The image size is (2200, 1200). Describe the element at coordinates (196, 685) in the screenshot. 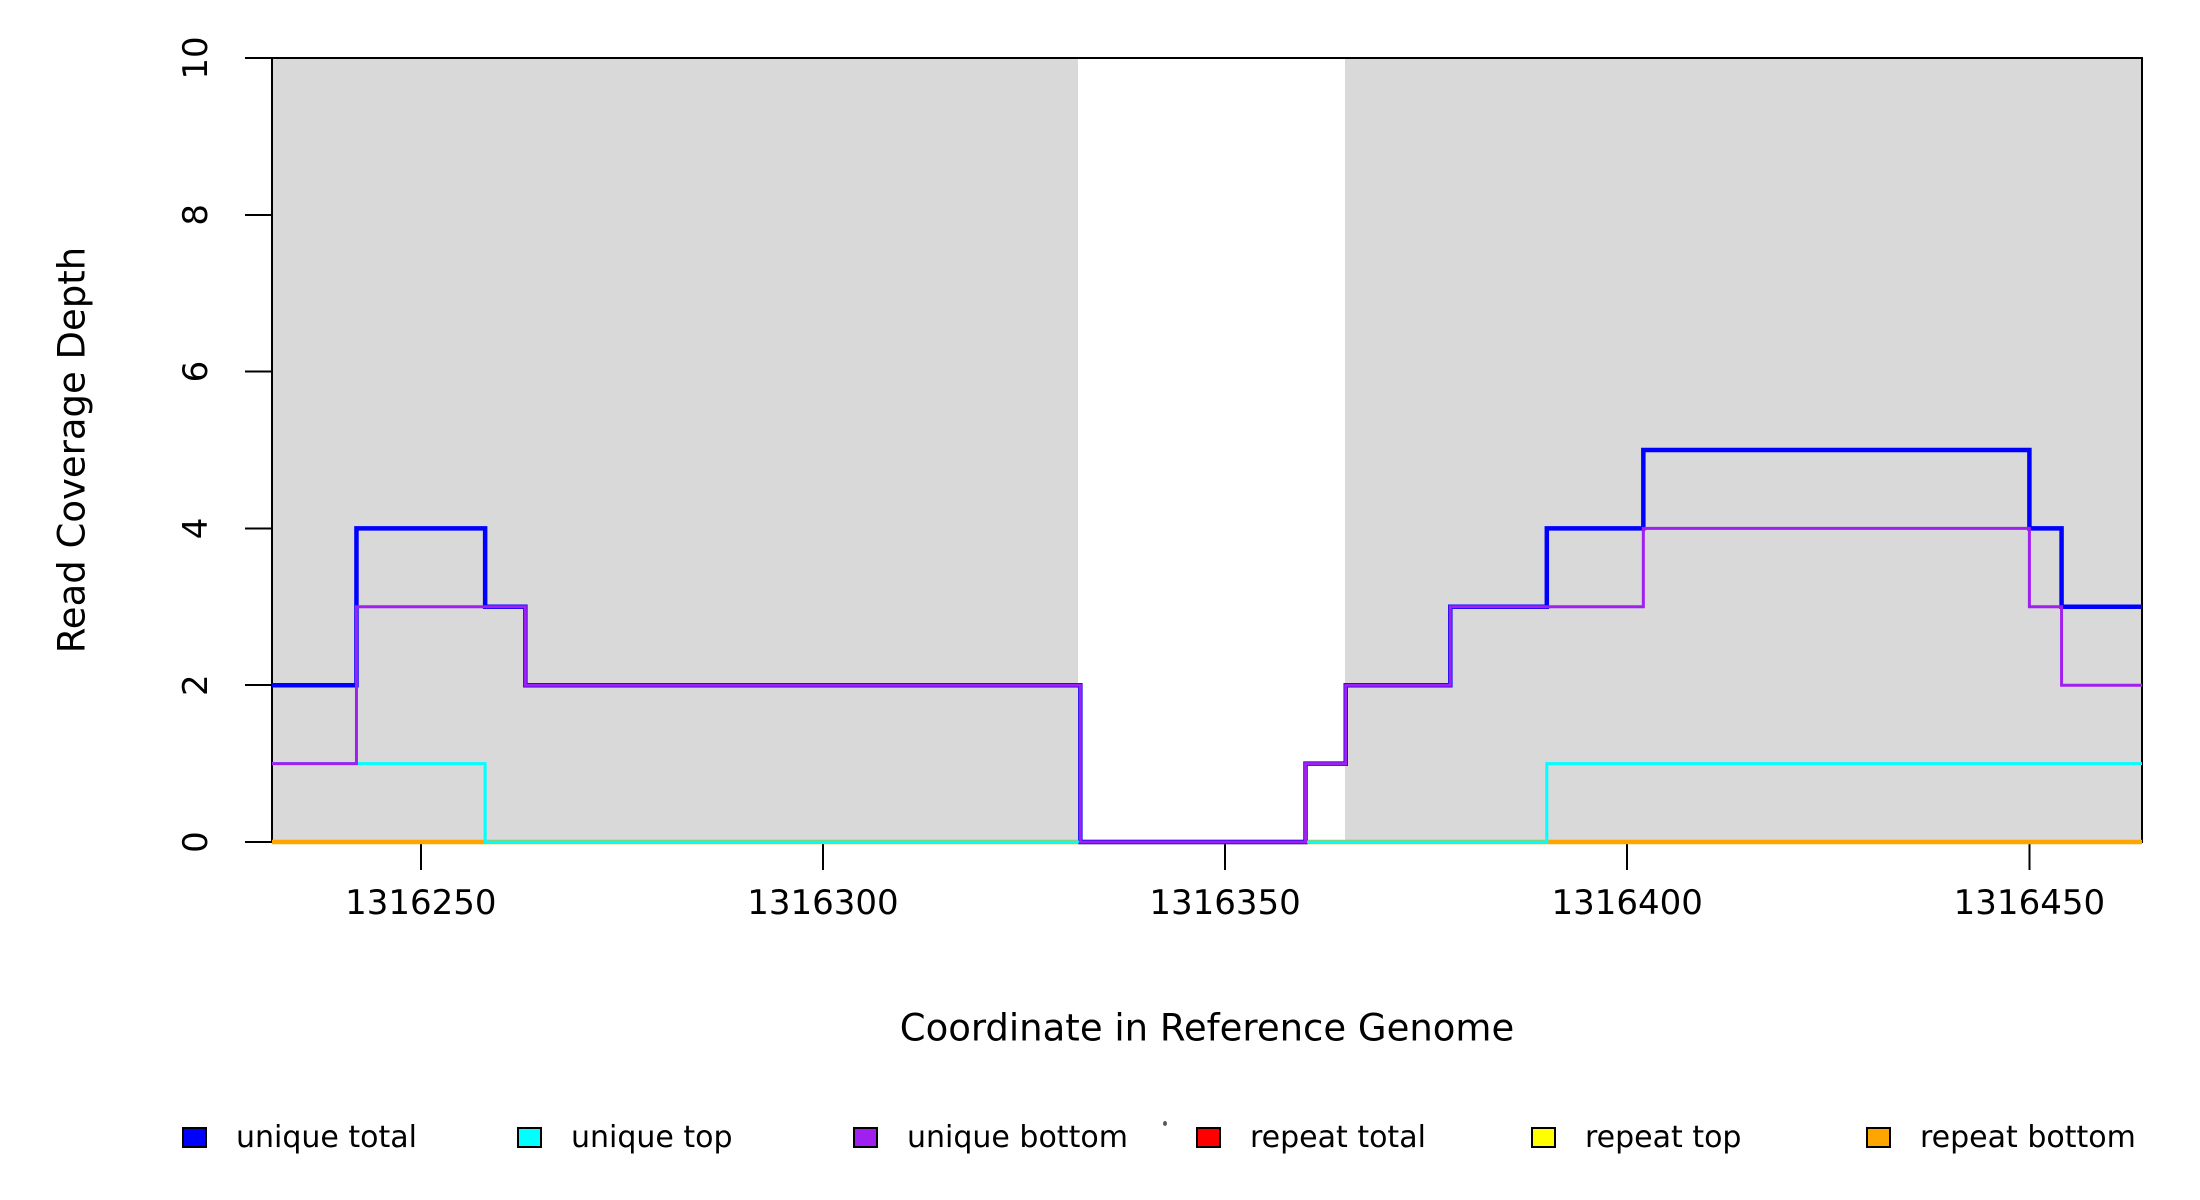

I see `y-tick-label: 2` at that location.